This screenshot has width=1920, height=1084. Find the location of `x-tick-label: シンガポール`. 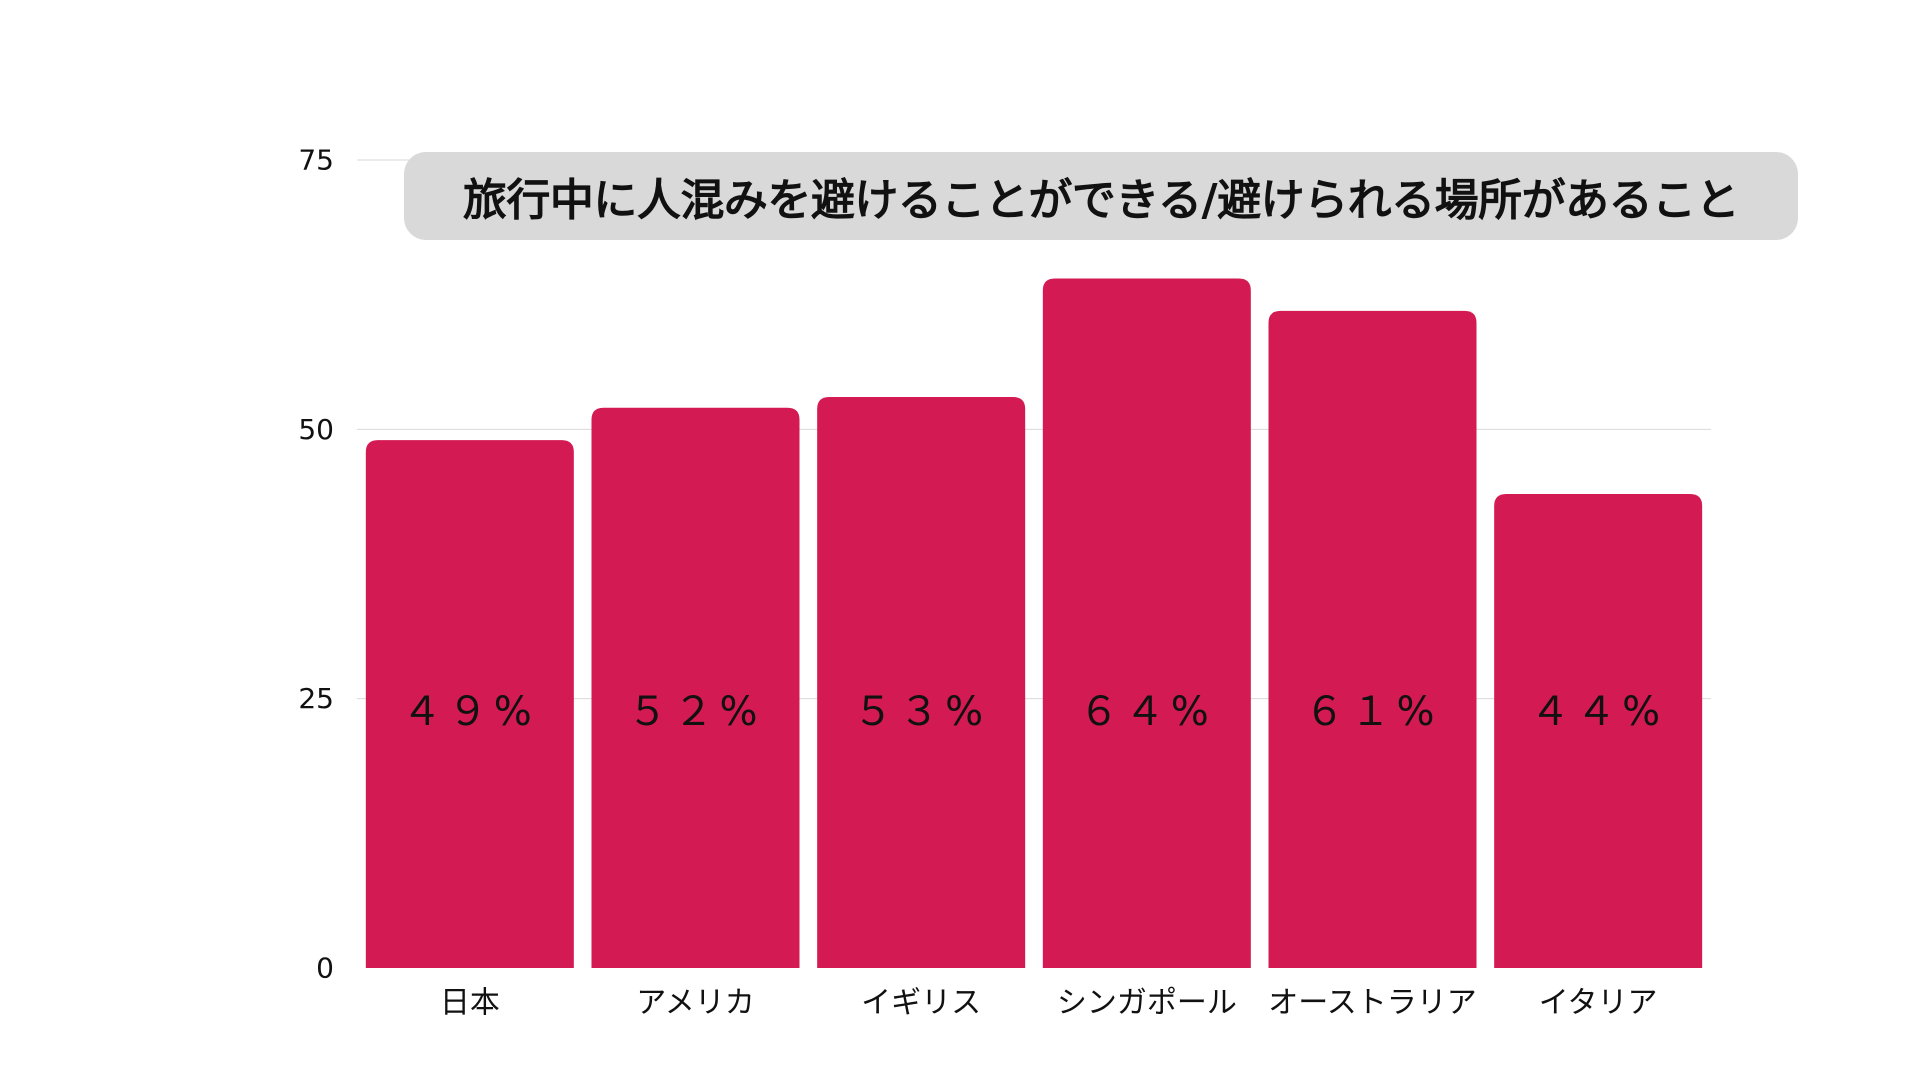

x-tick-label: シンガポール is located at coordinates (1147, 1003).